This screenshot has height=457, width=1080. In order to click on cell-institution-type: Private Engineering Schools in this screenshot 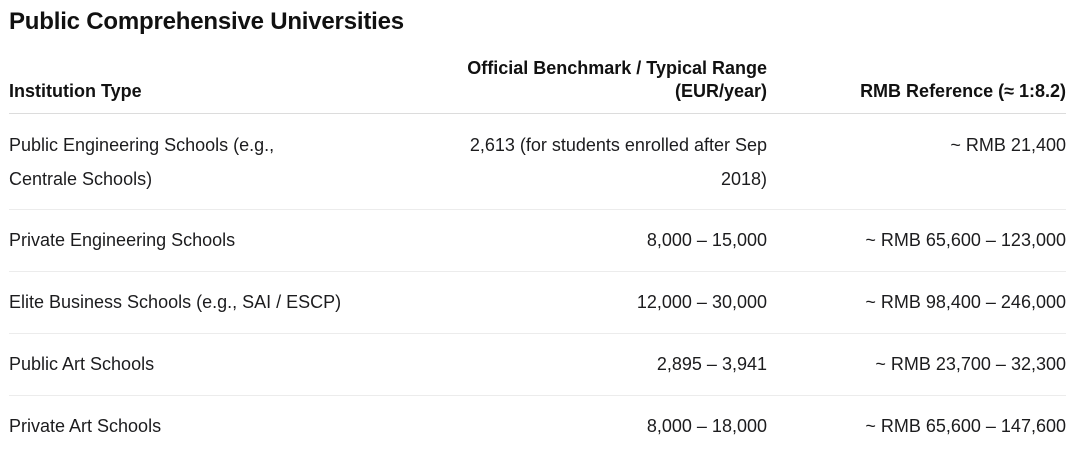, I will do `click(199, 241)`.